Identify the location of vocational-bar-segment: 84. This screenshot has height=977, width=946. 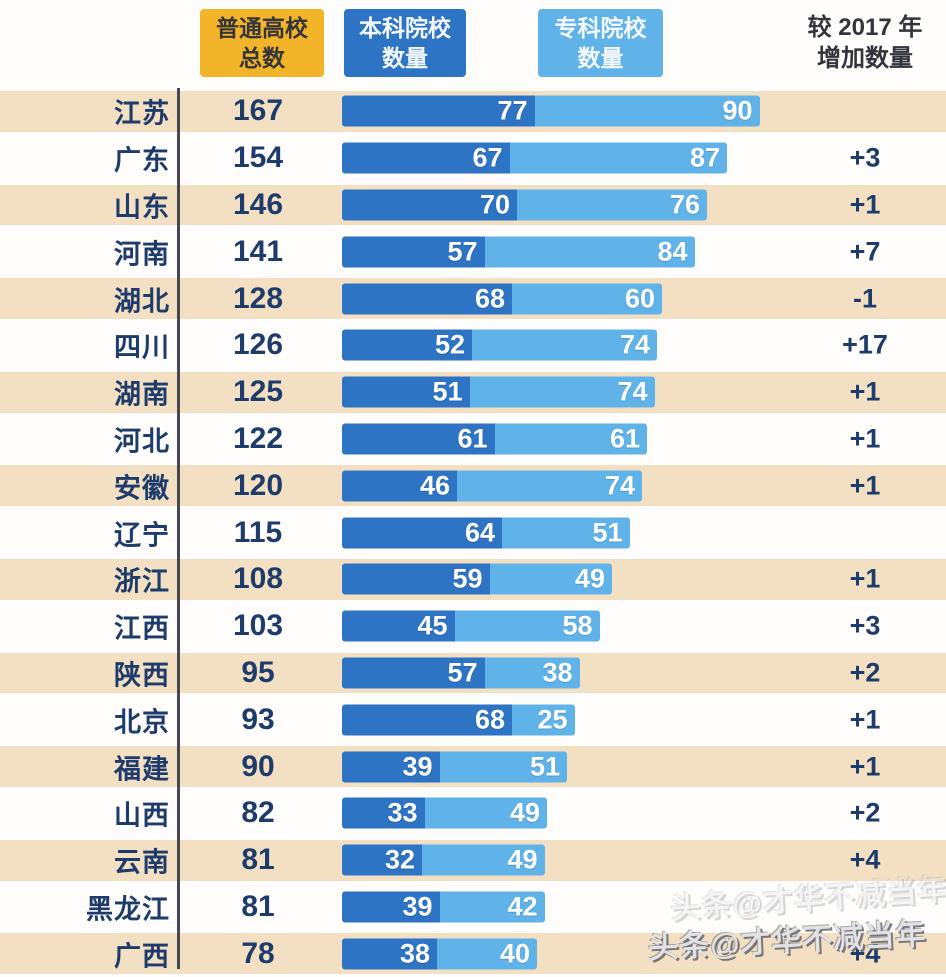
(589, 252).